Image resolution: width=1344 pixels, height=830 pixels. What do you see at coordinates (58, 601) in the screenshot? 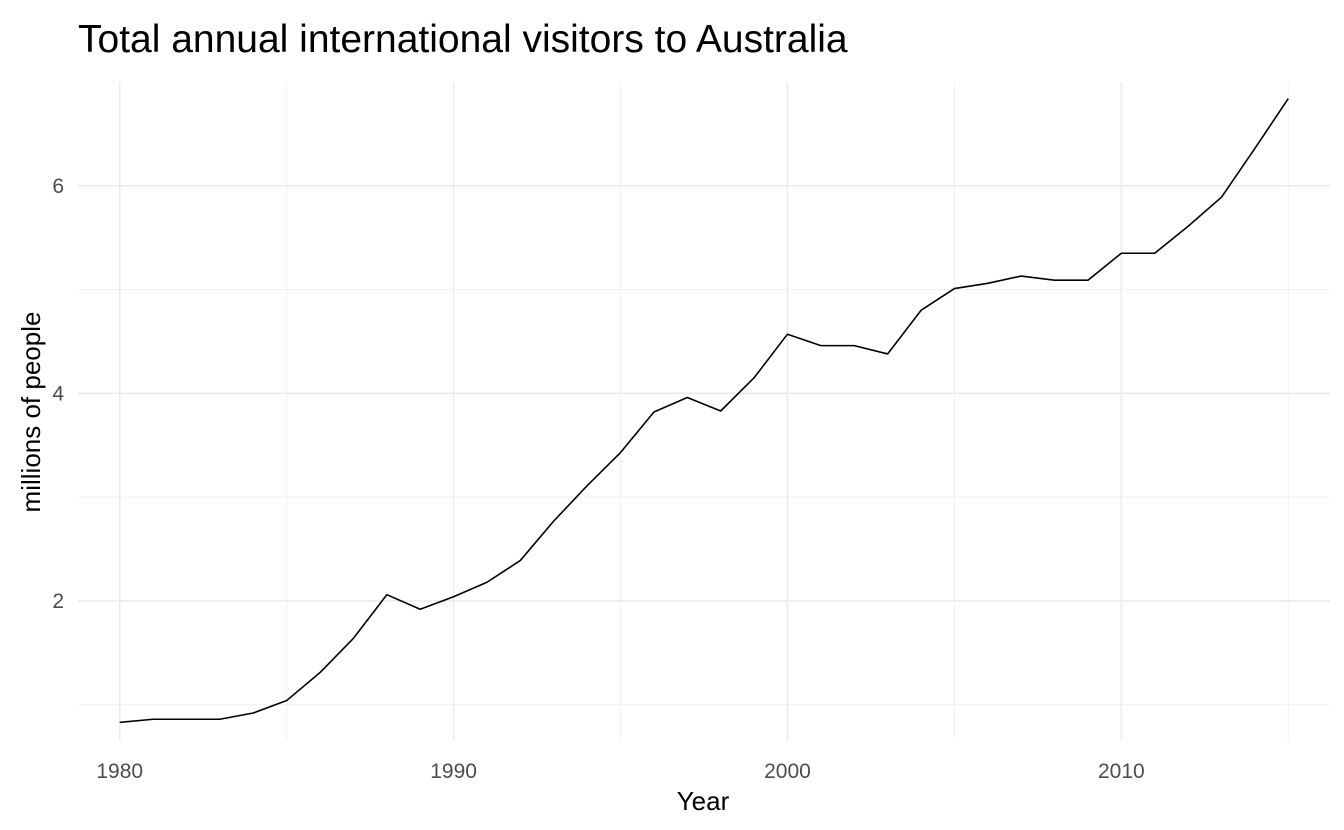
I see `y-tick-label-2: 2` at bounding box center [58, 601].